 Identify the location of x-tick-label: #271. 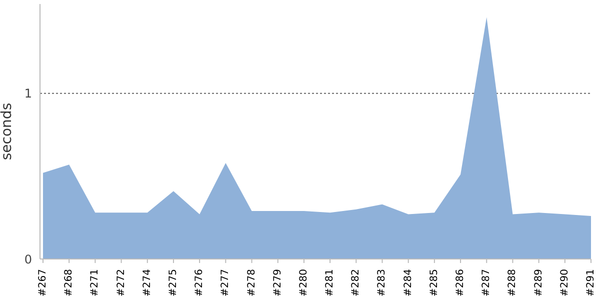
(95, 282).